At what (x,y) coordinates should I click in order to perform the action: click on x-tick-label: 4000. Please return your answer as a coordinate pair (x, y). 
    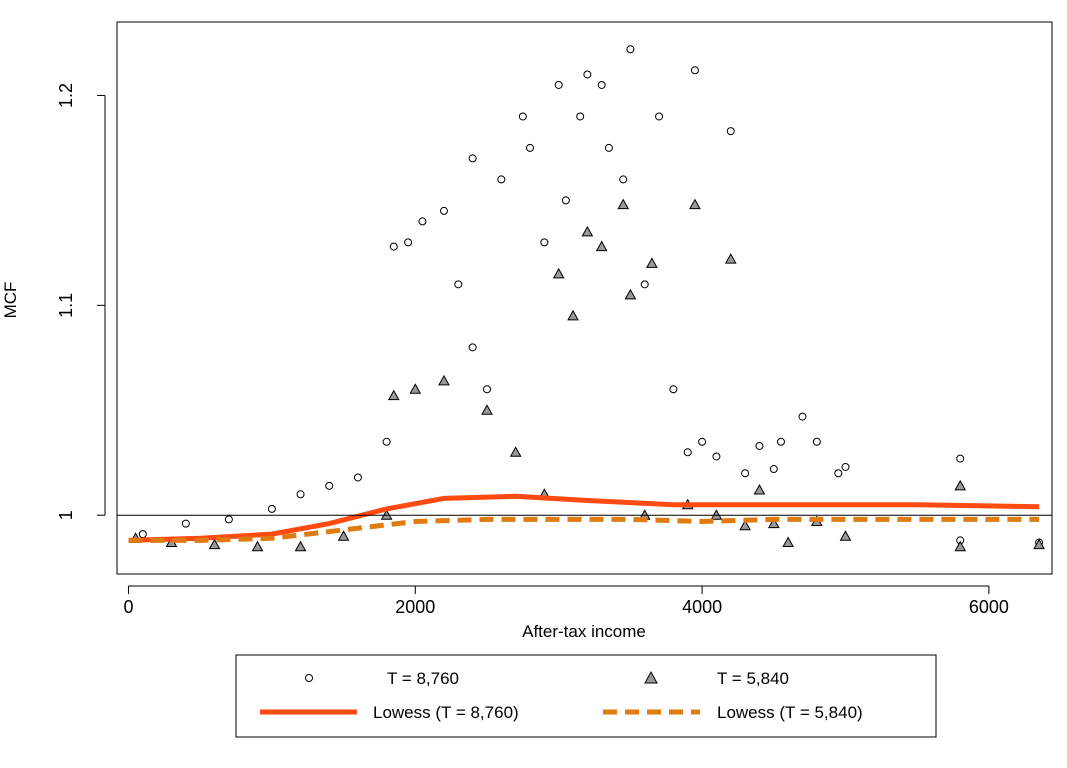
    Looking at the image, I should click on (702, 607).